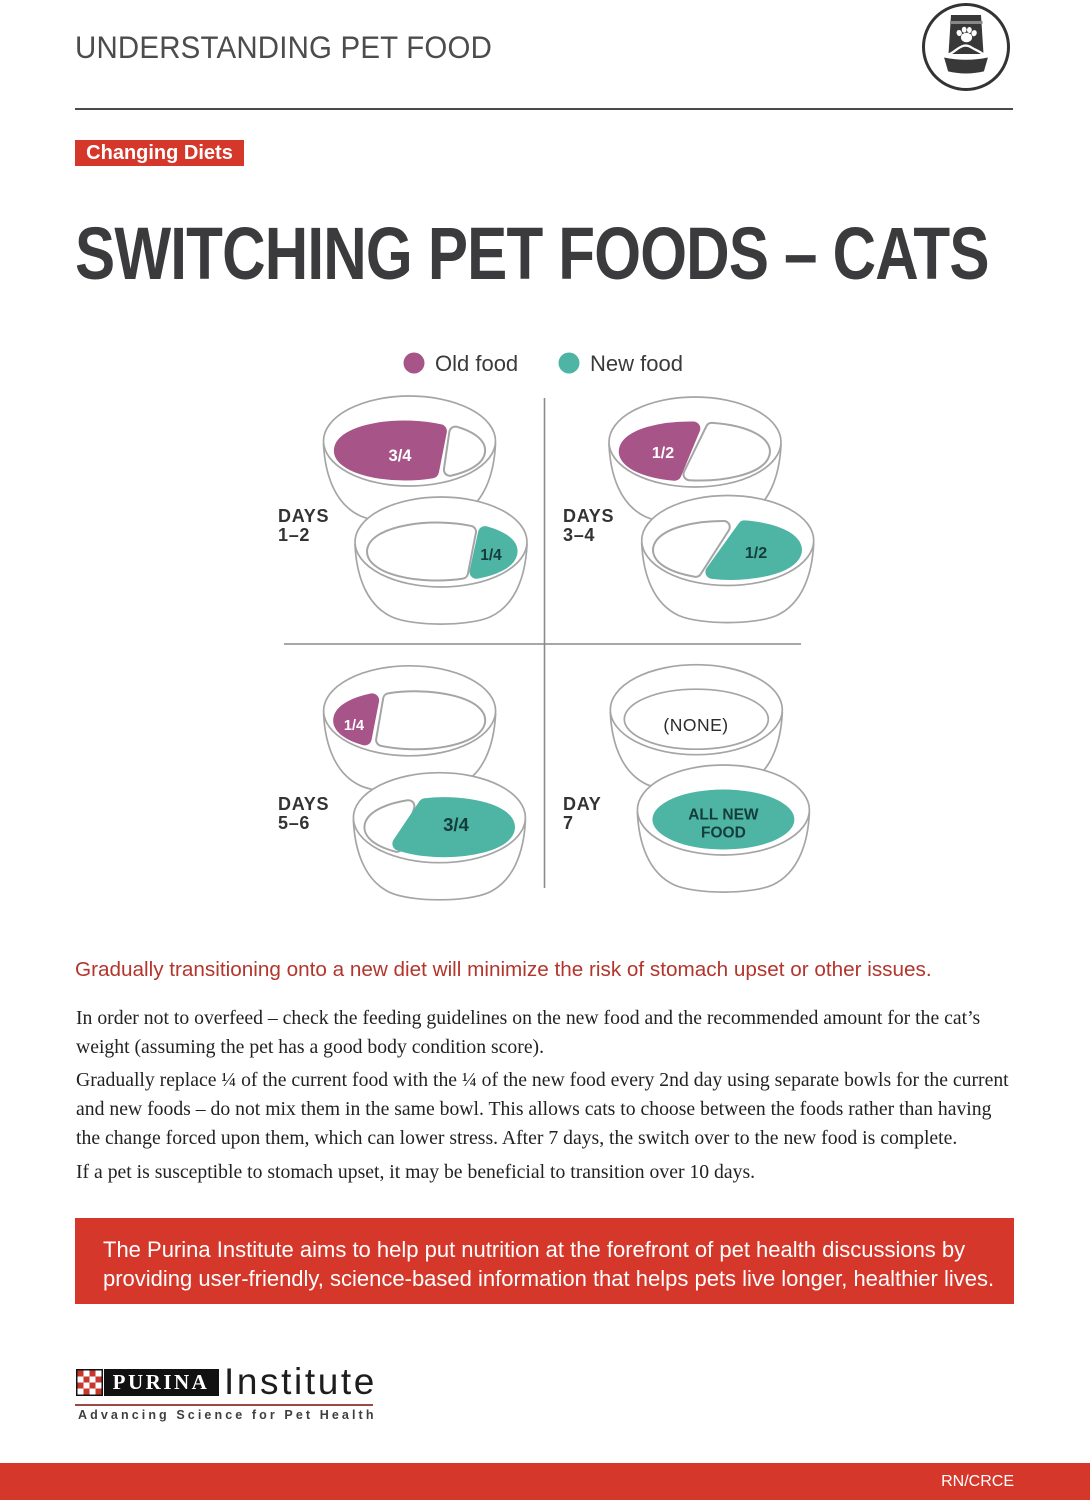 The image size is (1090, 1500). Describe the element at coordinates (695, 725) in the screenshot. I see `svg-text: (NONE)` at that location.